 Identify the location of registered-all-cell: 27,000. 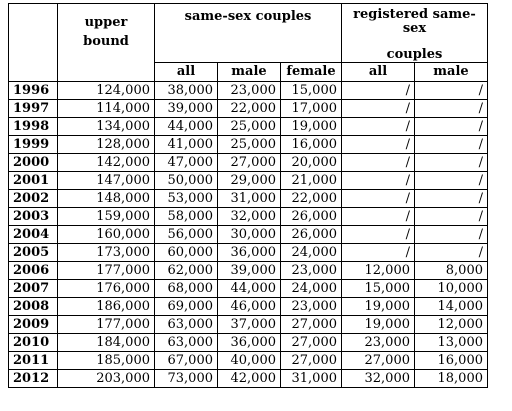
(378, 360).